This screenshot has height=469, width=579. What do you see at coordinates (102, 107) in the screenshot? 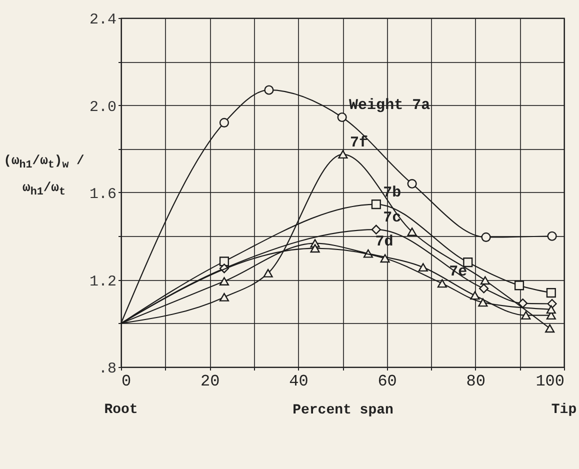
I see `y-tick-label: 2.0` at bounding box center [102, 107].